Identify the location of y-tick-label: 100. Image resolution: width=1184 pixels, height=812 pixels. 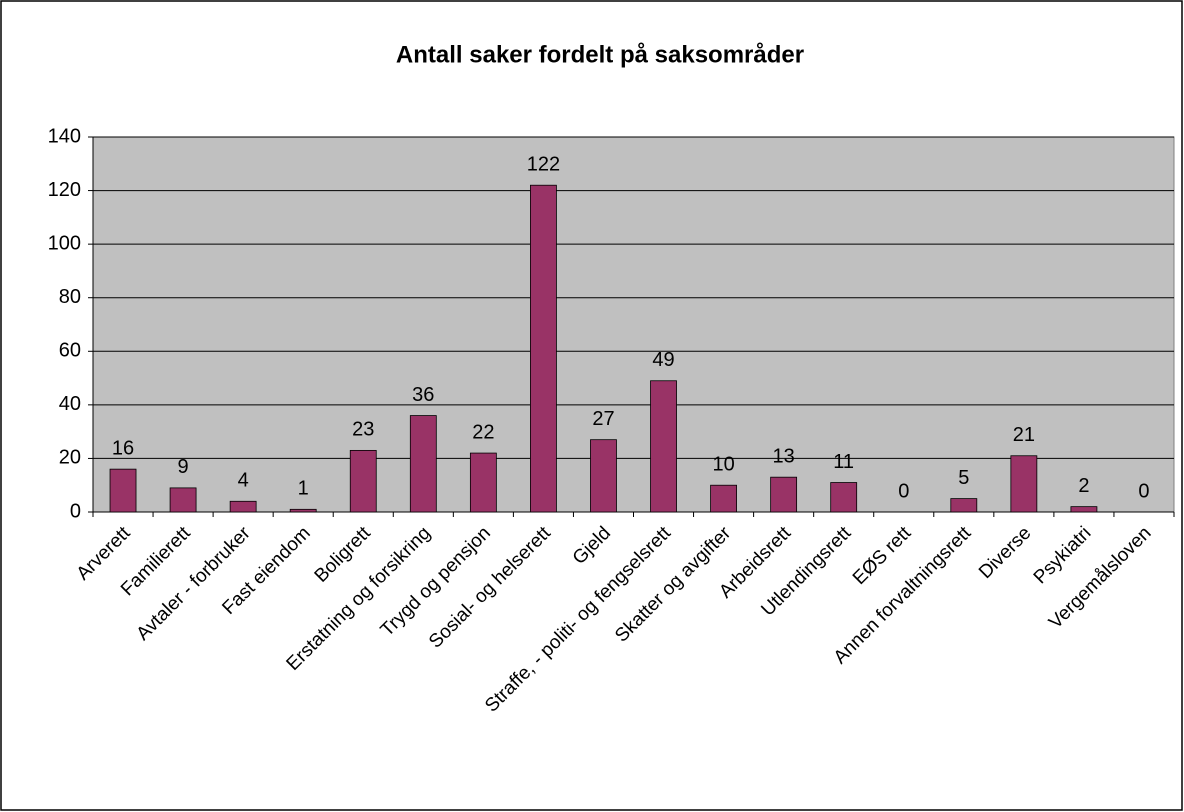
(64, 243).